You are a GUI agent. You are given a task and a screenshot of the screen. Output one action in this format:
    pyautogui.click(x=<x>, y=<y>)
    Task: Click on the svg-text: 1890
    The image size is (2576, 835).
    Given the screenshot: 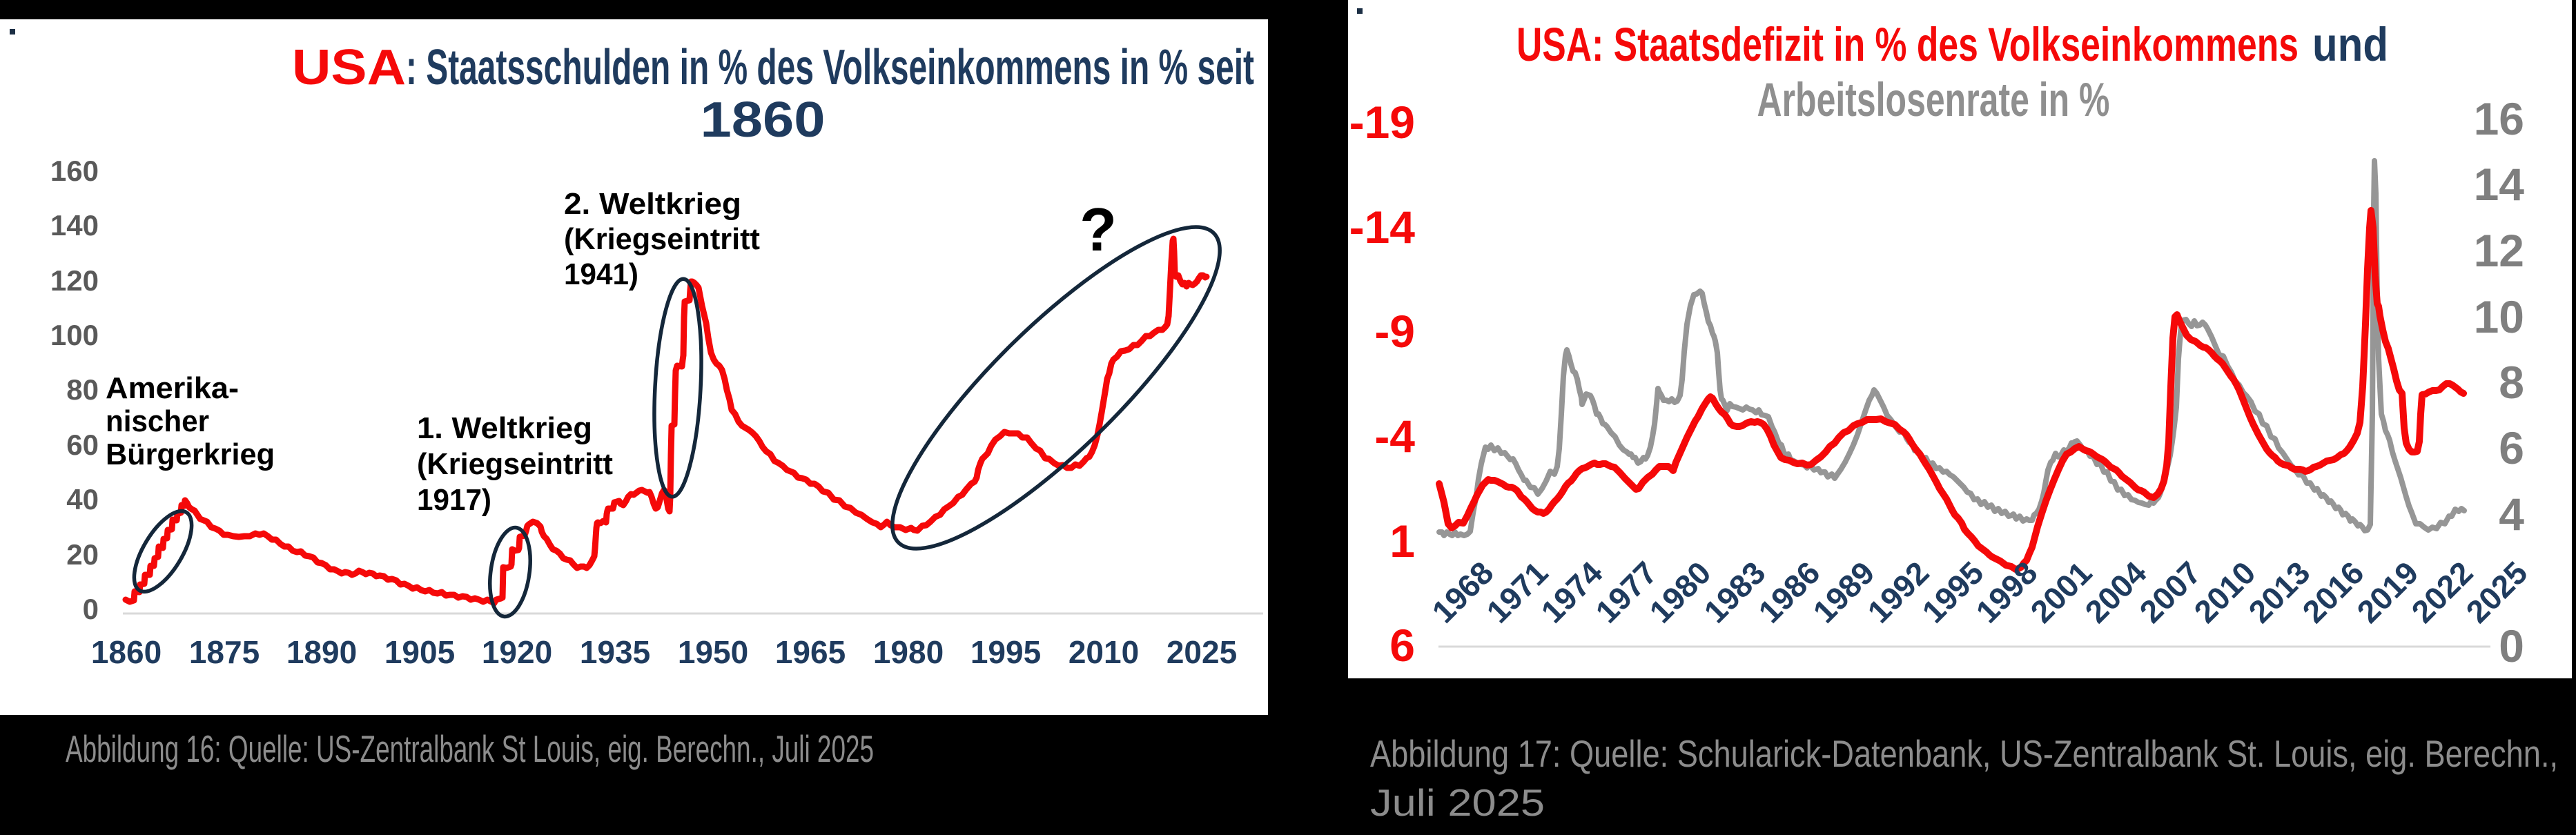 What is the action you would take?
    pyautogui.click(x=321, y=652)
    